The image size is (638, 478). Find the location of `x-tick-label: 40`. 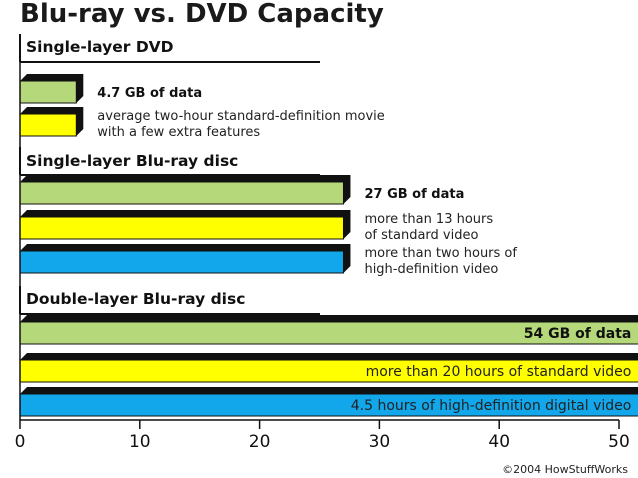

x-tick-label: 40 is located at coordinates (499, 442).